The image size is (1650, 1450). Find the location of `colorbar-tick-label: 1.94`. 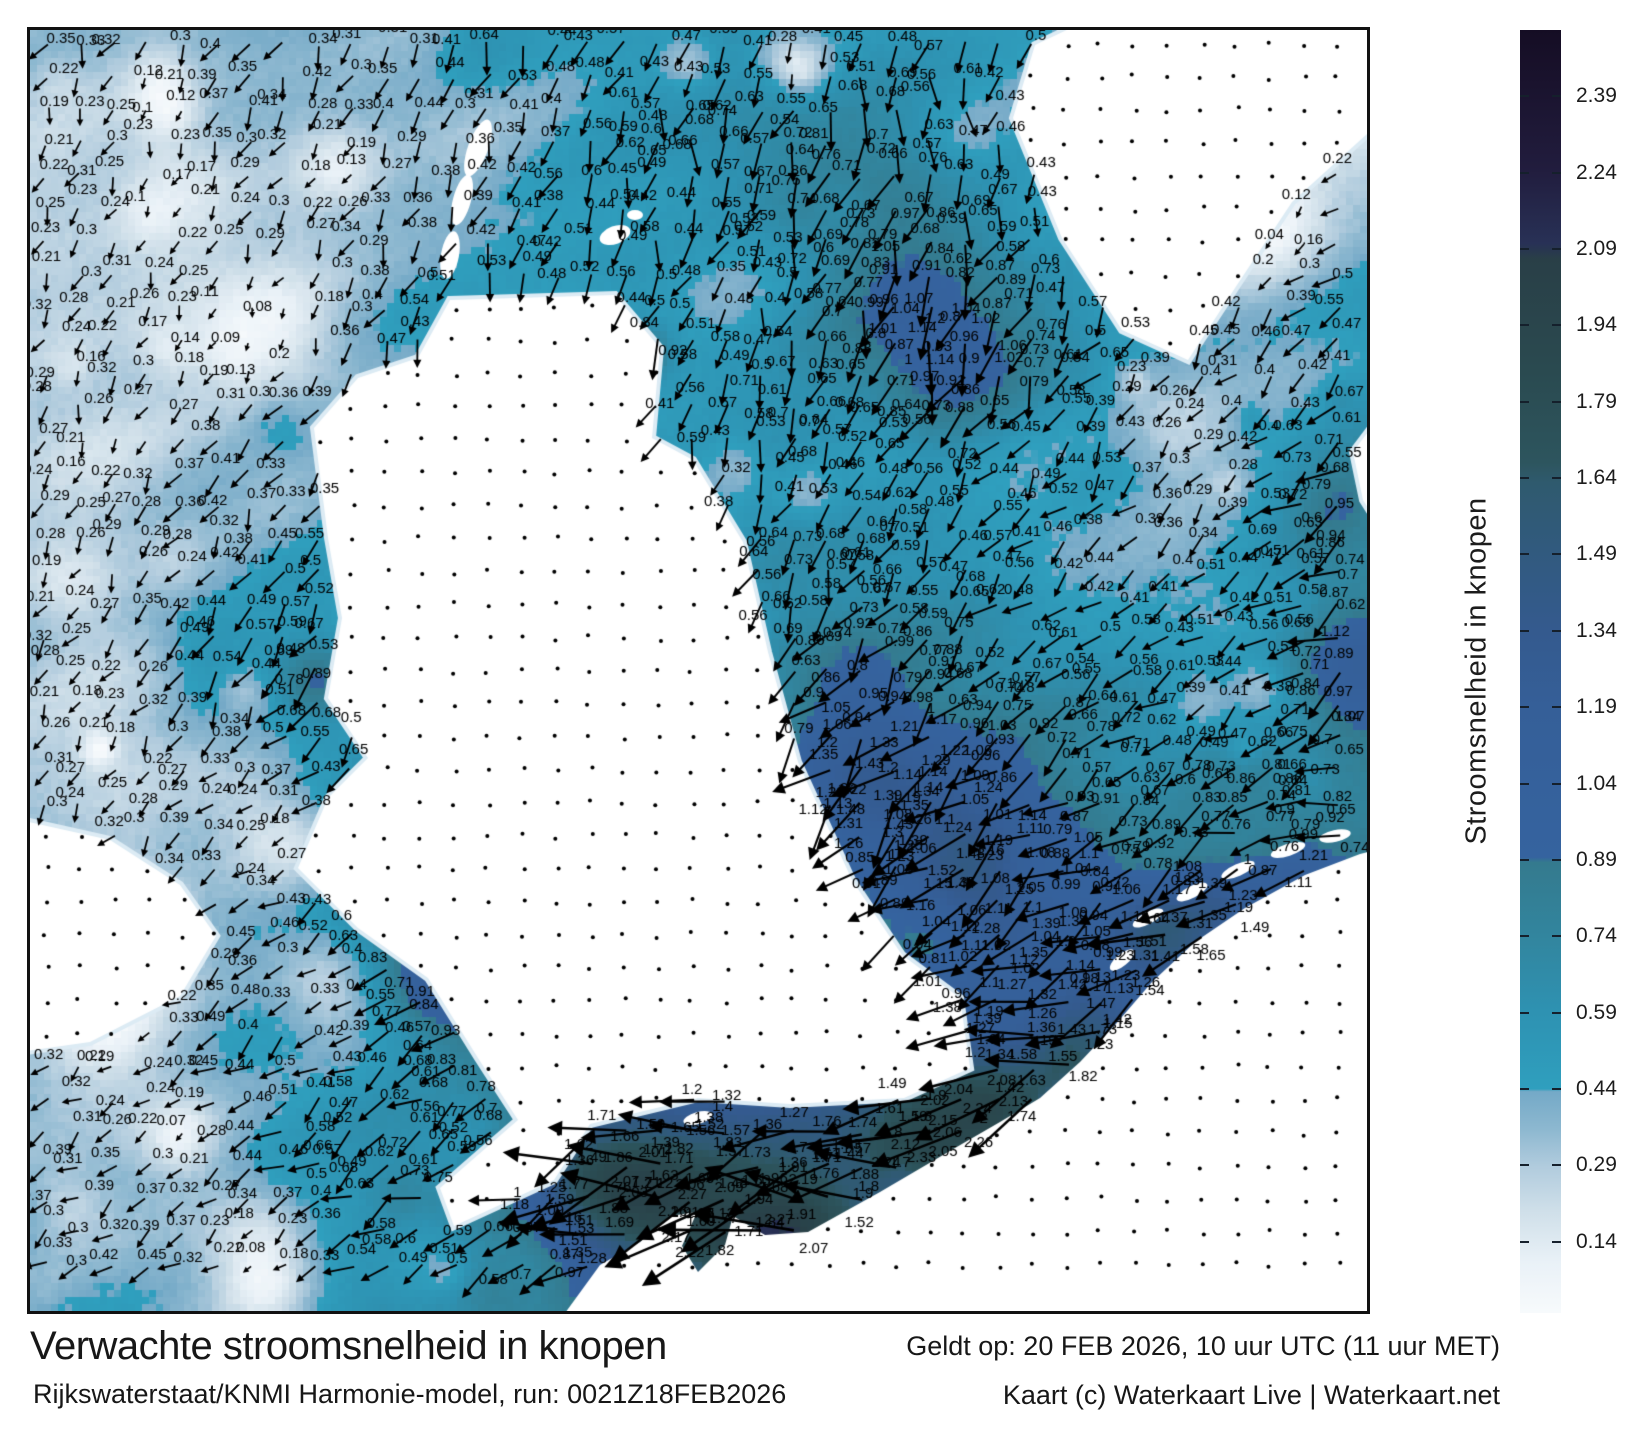

colorbar-tick-label: 1.94 is located at coordinates (1596, 325).